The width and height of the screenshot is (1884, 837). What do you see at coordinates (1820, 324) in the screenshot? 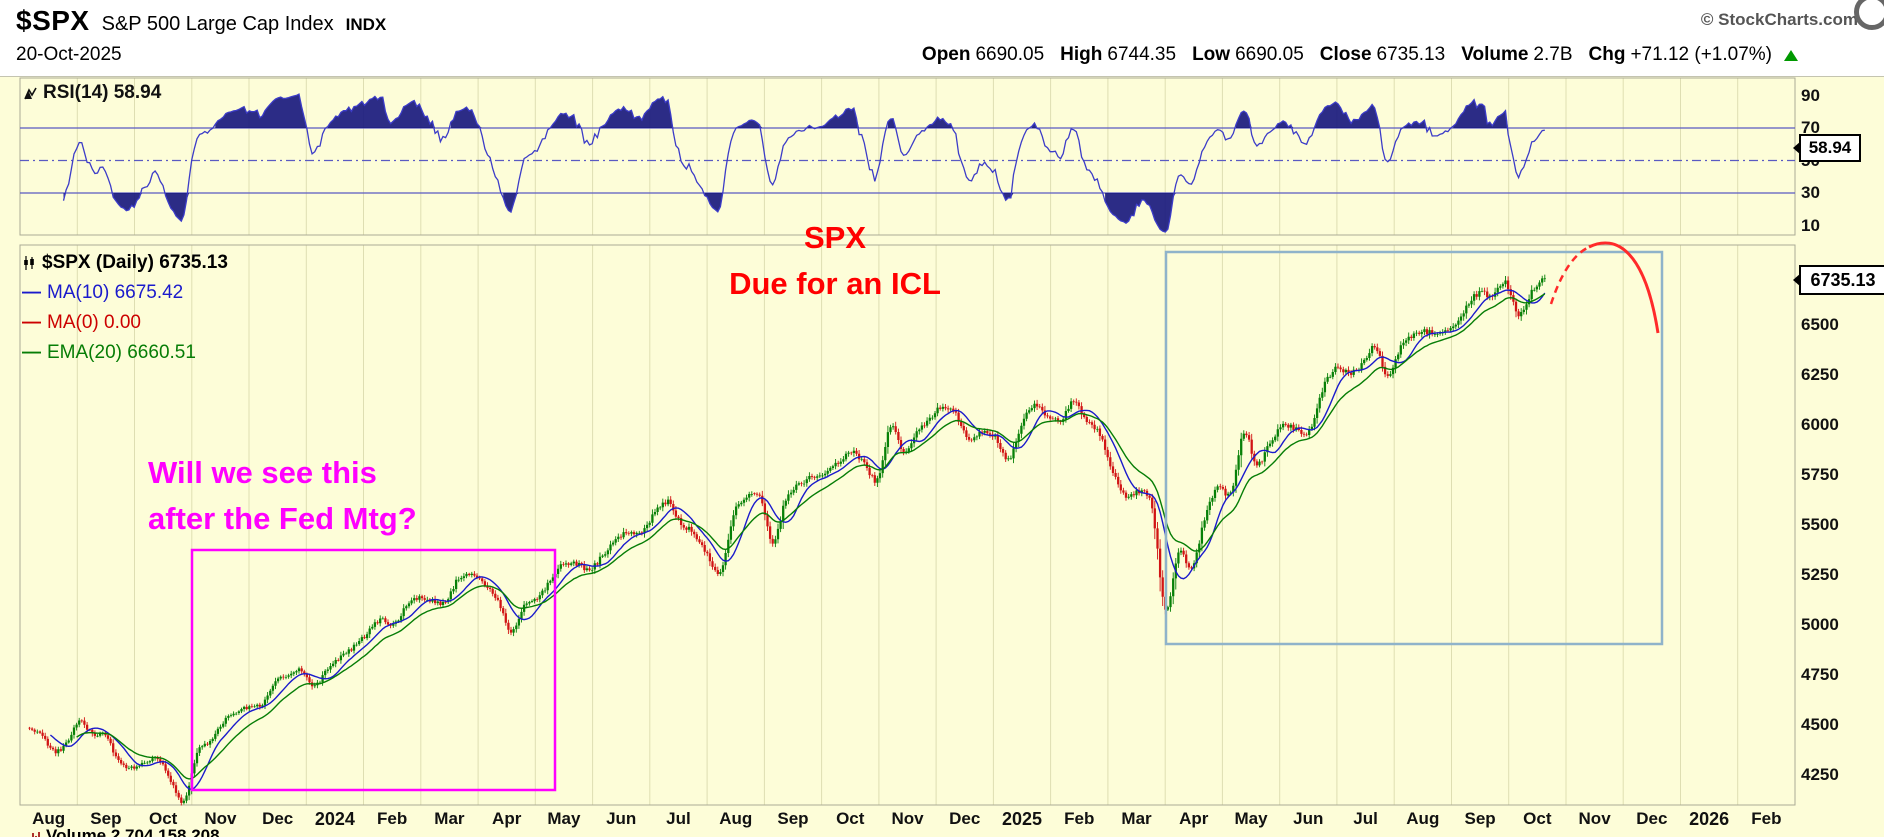
I see `price-axis-label-6500: 6500` at bounding box center [1820, 324].